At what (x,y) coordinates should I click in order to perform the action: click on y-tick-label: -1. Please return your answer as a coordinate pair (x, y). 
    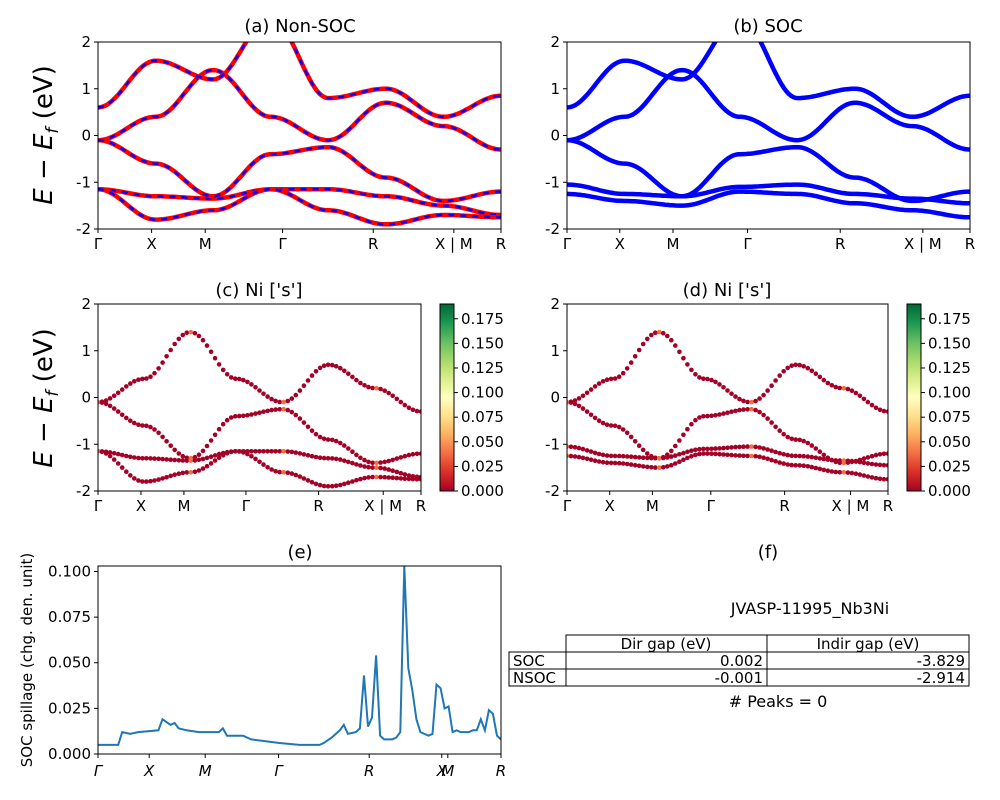
    Looking at the image, I should click on (552, 444).